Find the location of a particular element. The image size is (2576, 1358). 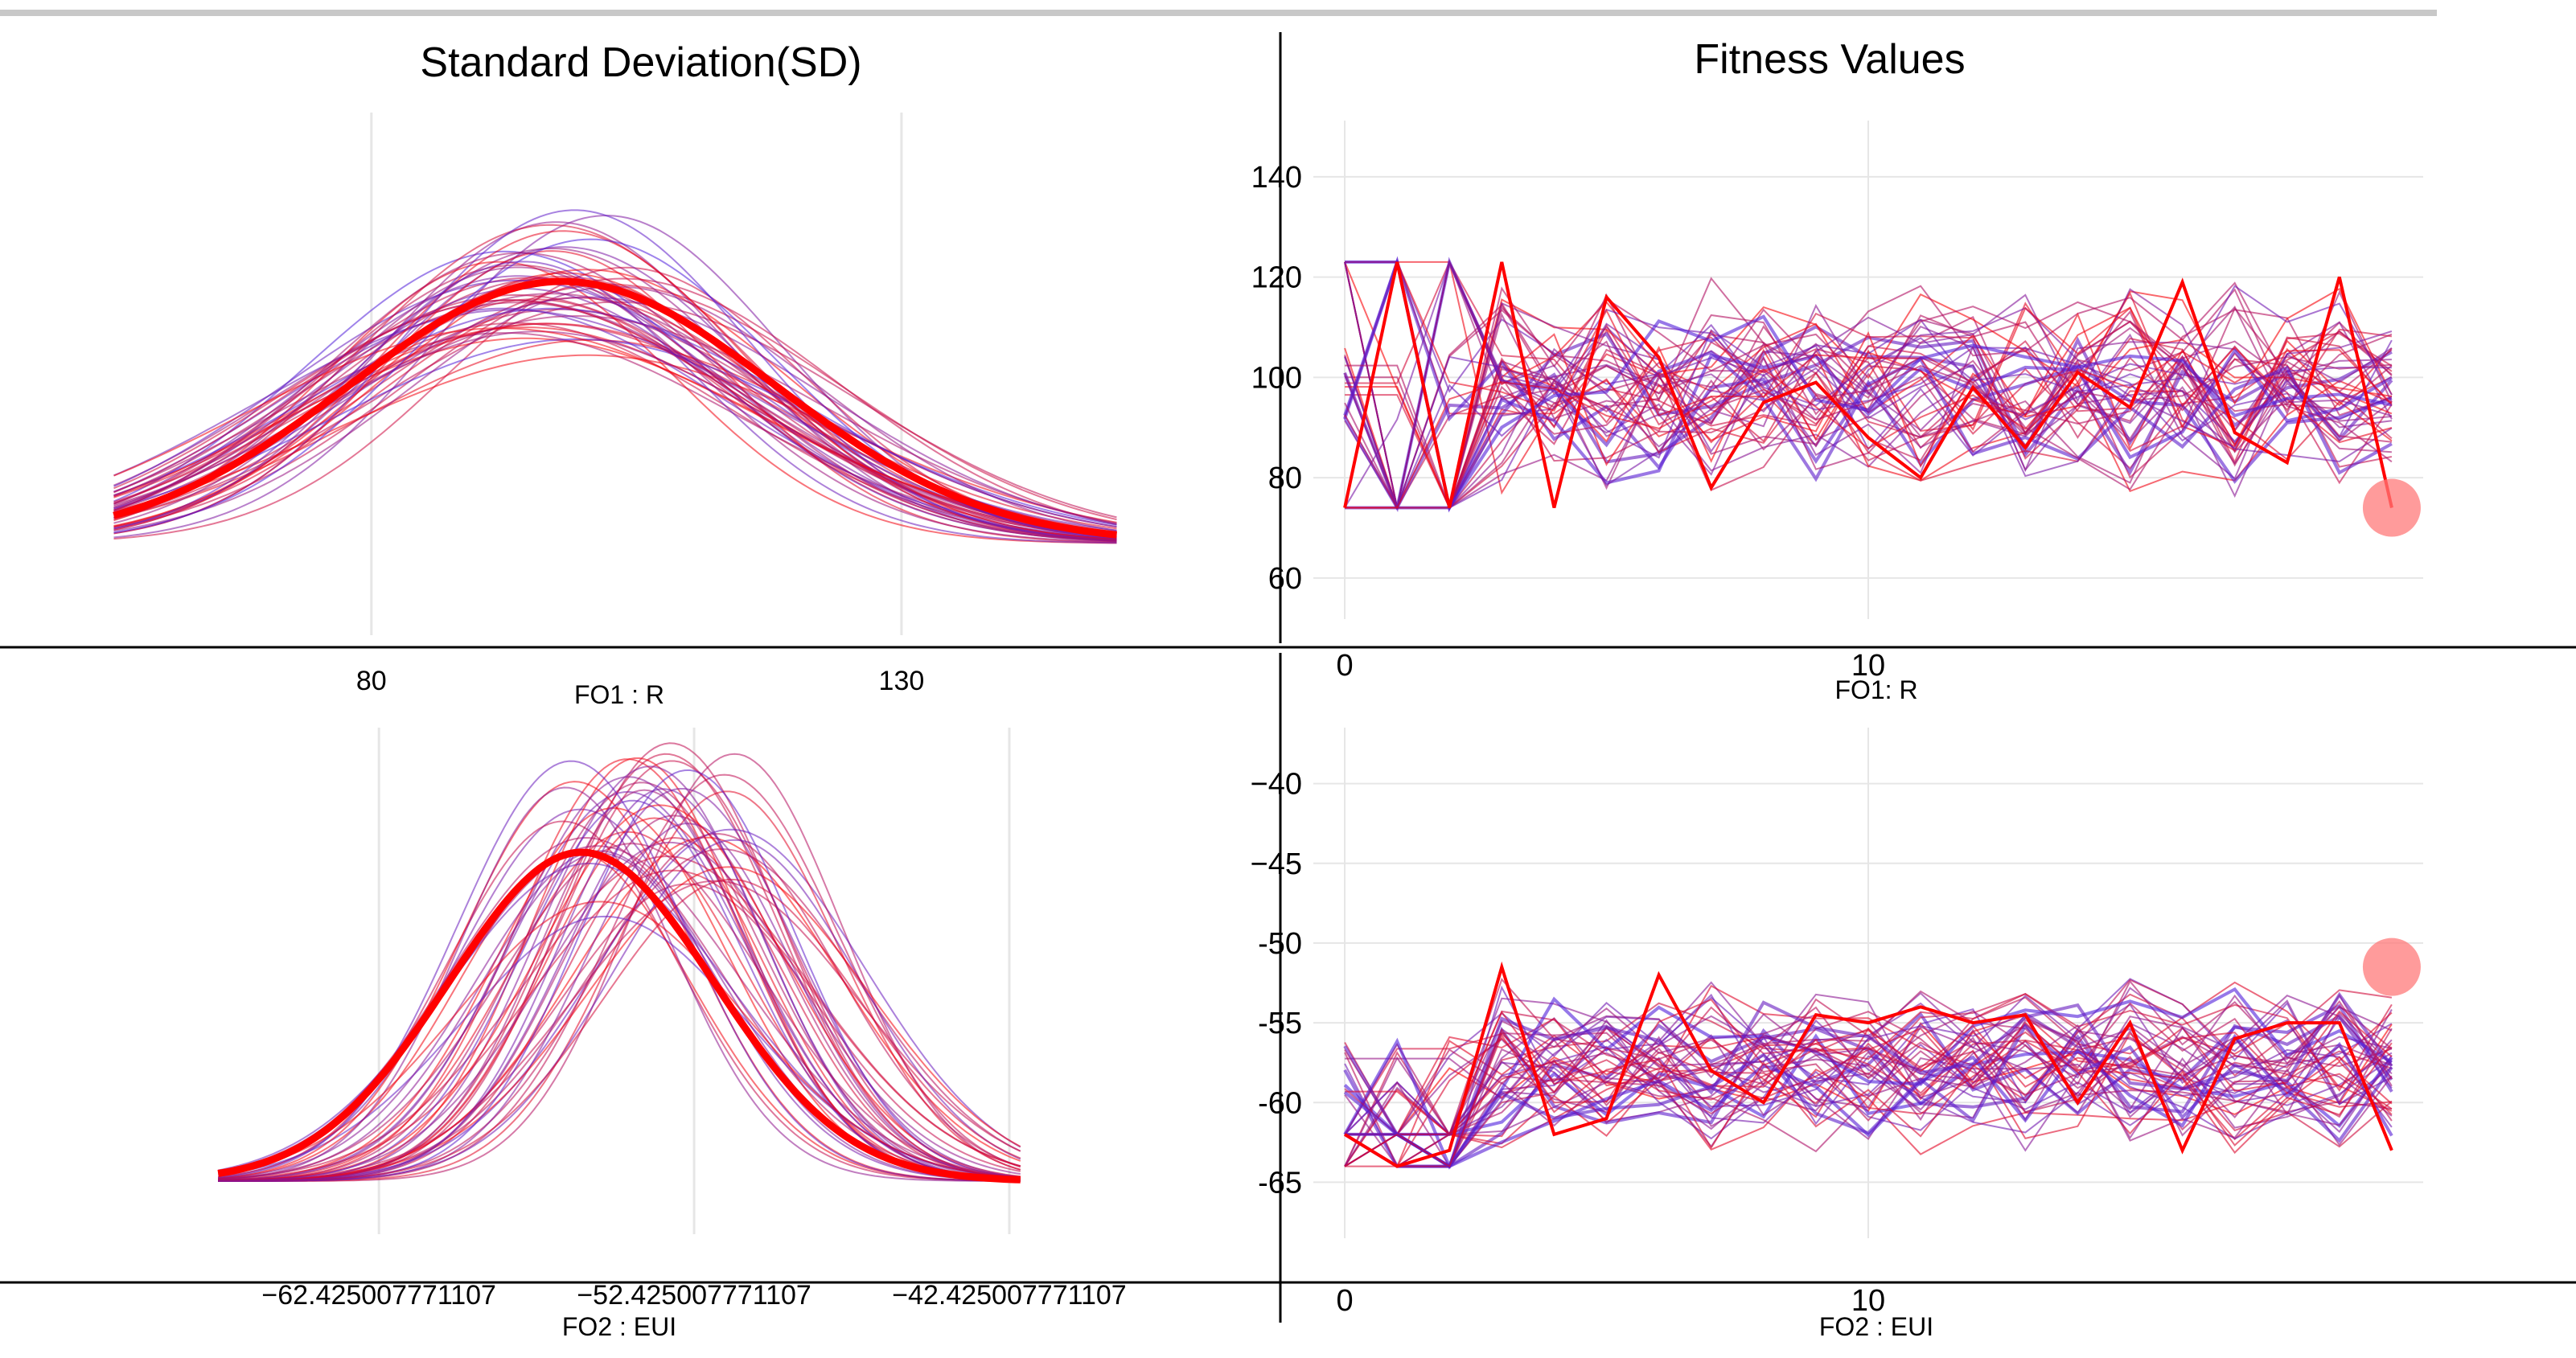

fit-fo1-ytick-label: 120 is located at coordinates (1276, 278).